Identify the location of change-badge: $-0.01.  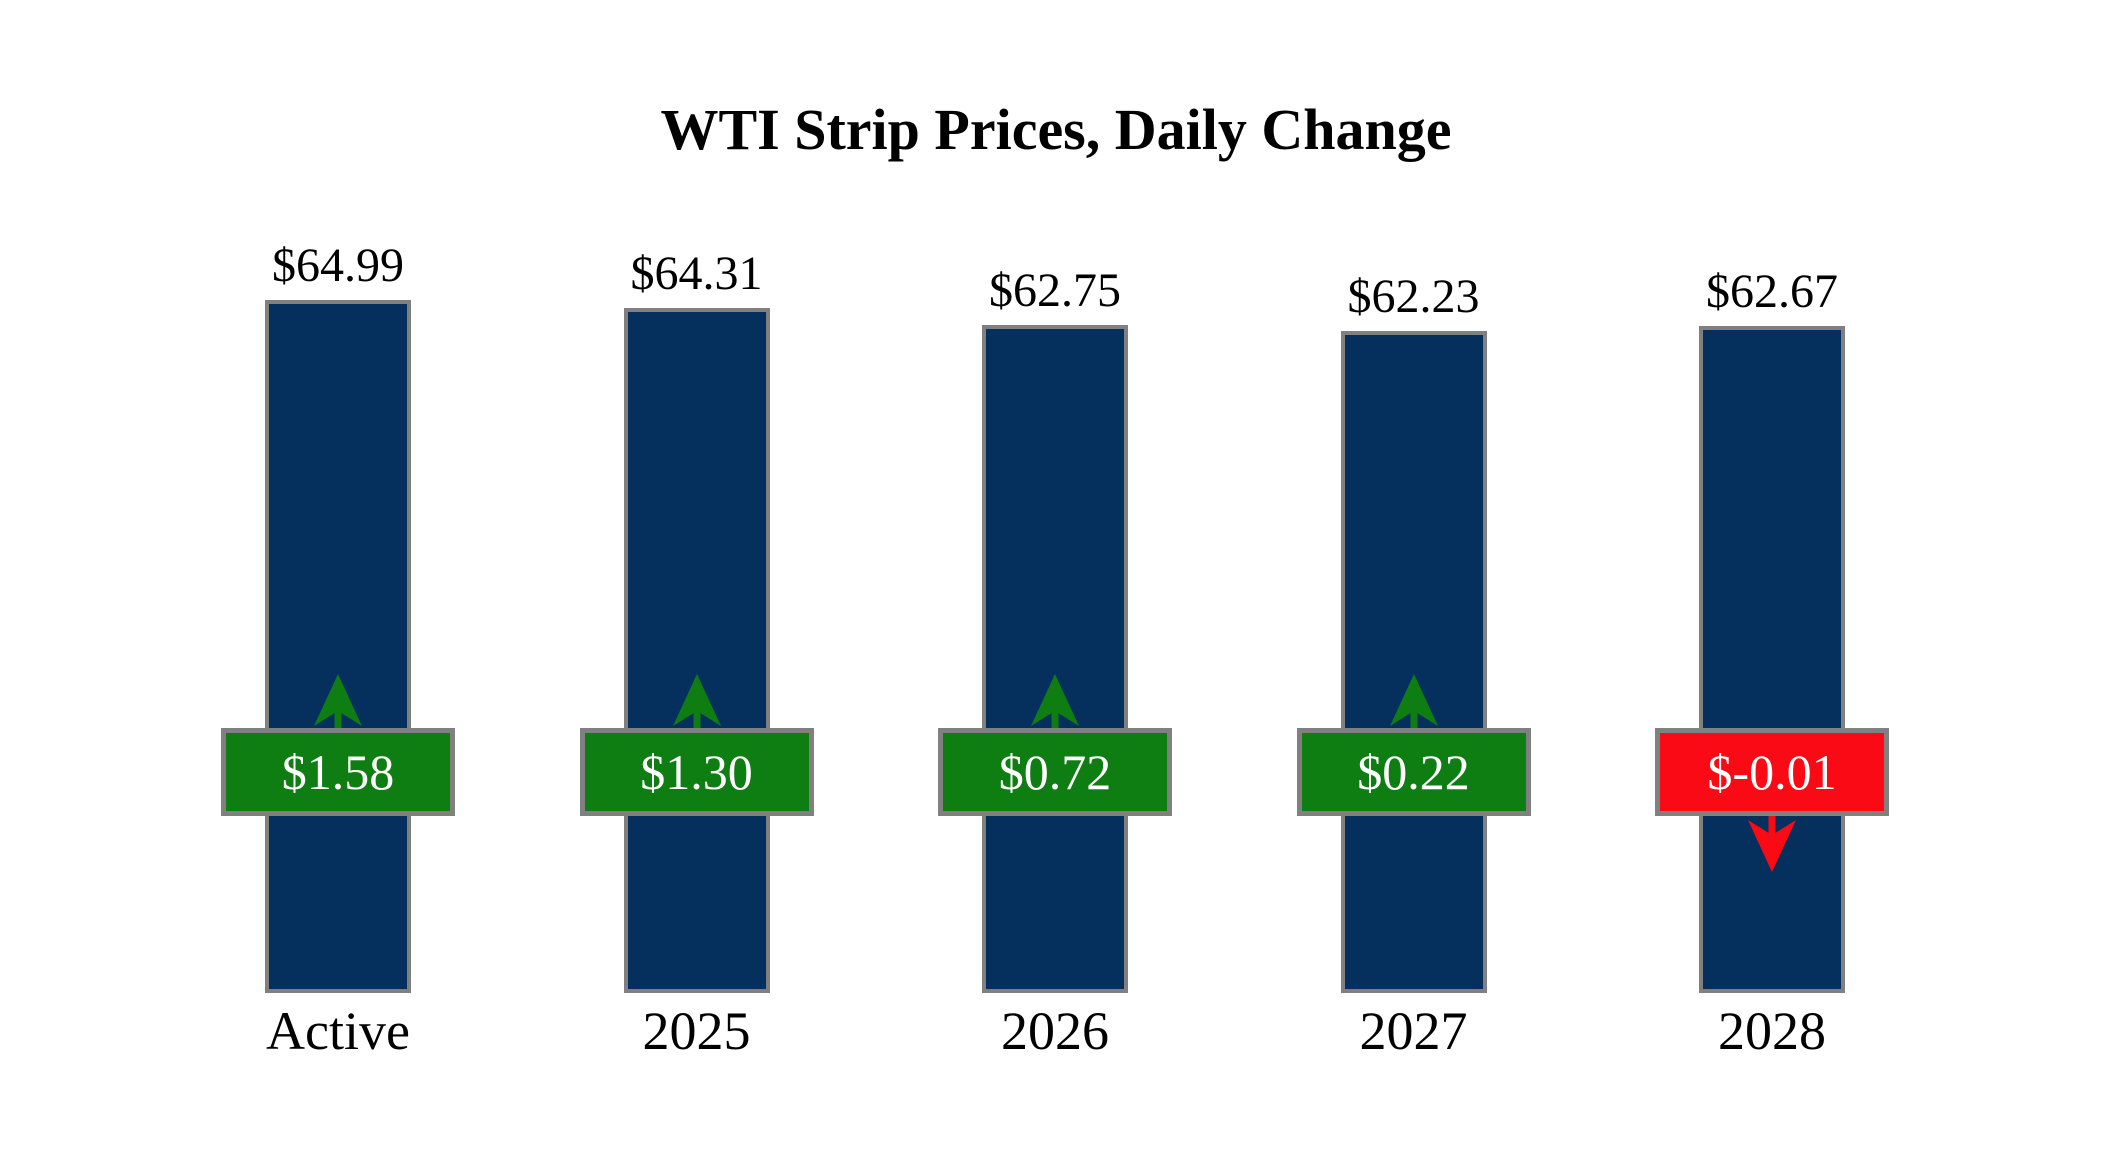
(1772, 772).